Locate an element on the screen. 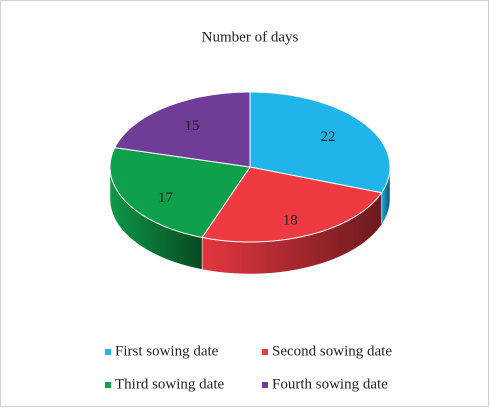 Image resolution: width=490 pixels, height=408 pixels. legend-label: Third sowing date is located at coordinates (169, 384).